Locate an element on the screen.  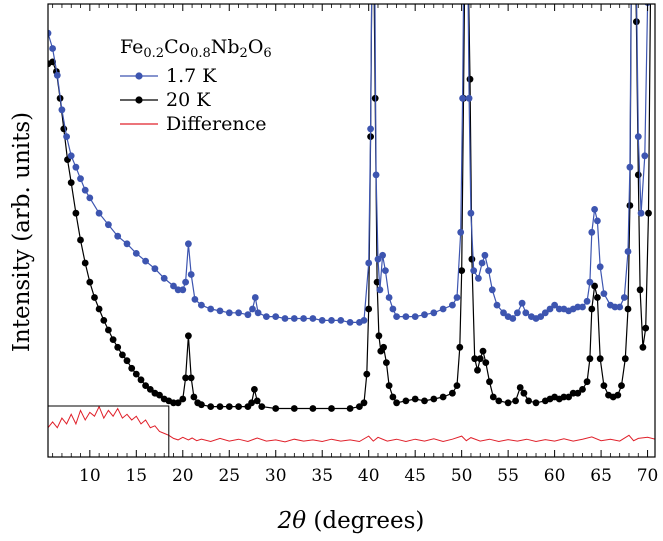
legend-marker-20k is located at coordinates (139, 100).